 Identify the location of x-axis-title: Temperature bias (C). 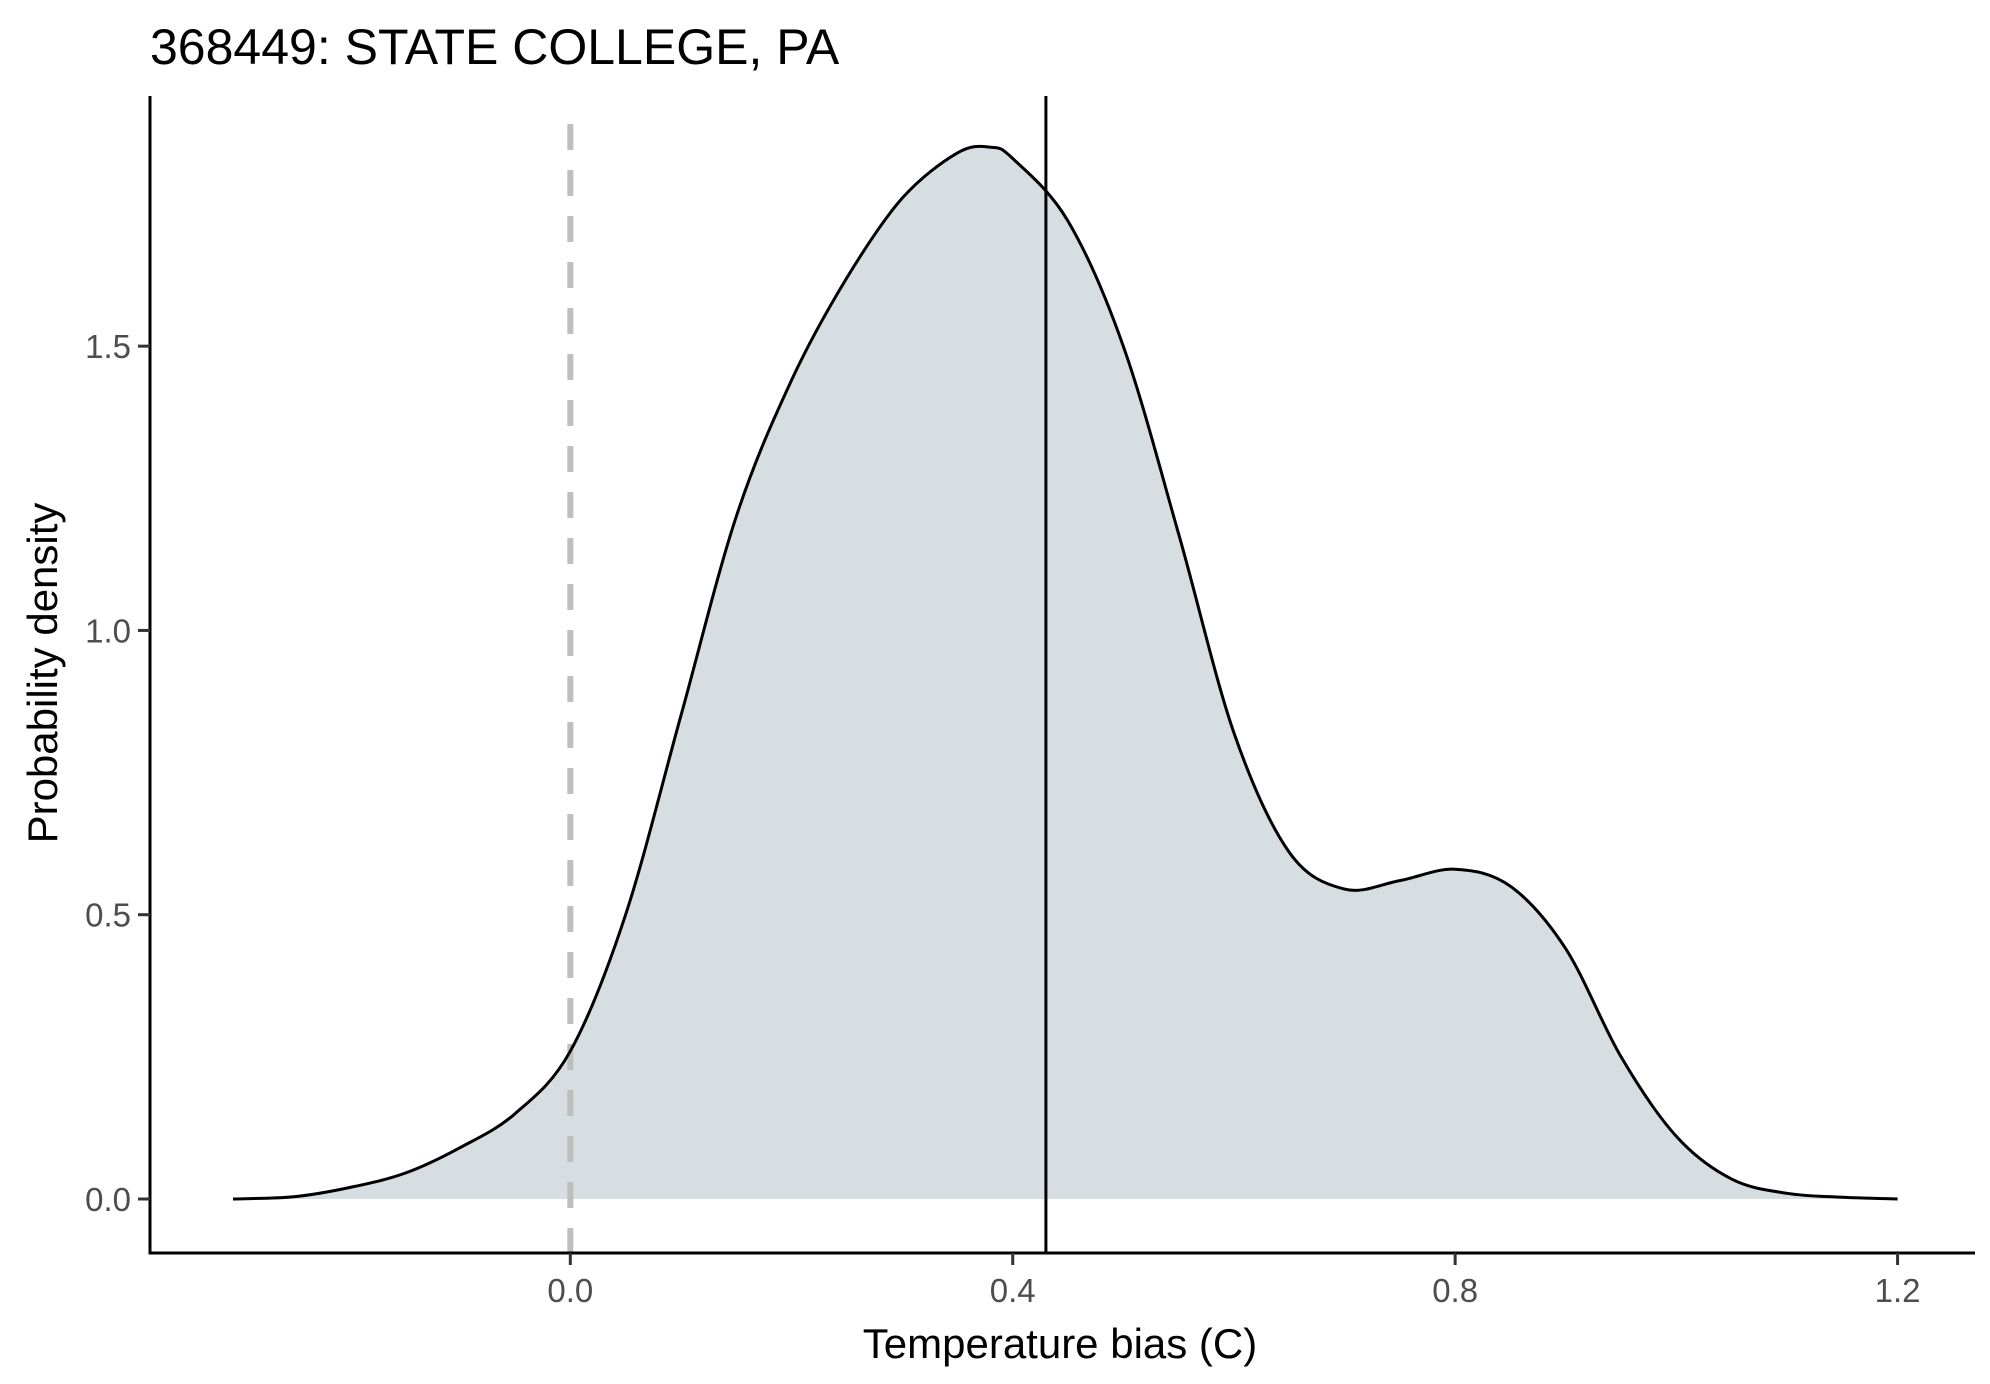
(1060, 1343).